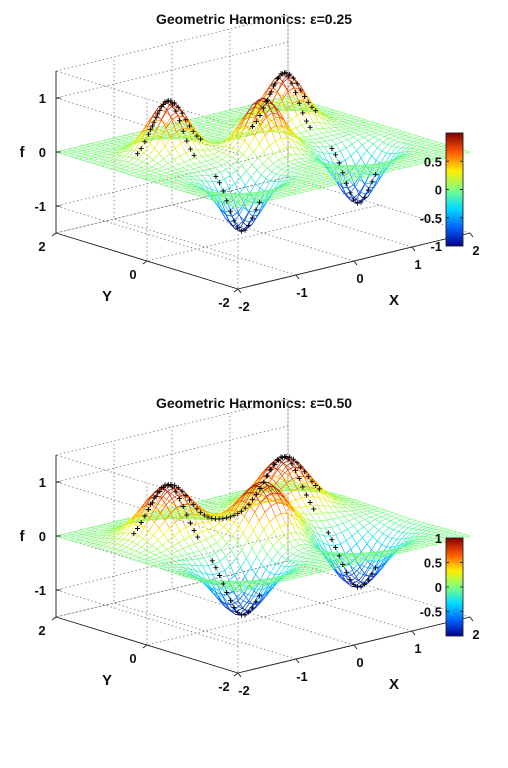  What do you see at coordinates (41, 246) in the screenshot?
I see `y-tick-label: 2` at bounding box center [41, 246].